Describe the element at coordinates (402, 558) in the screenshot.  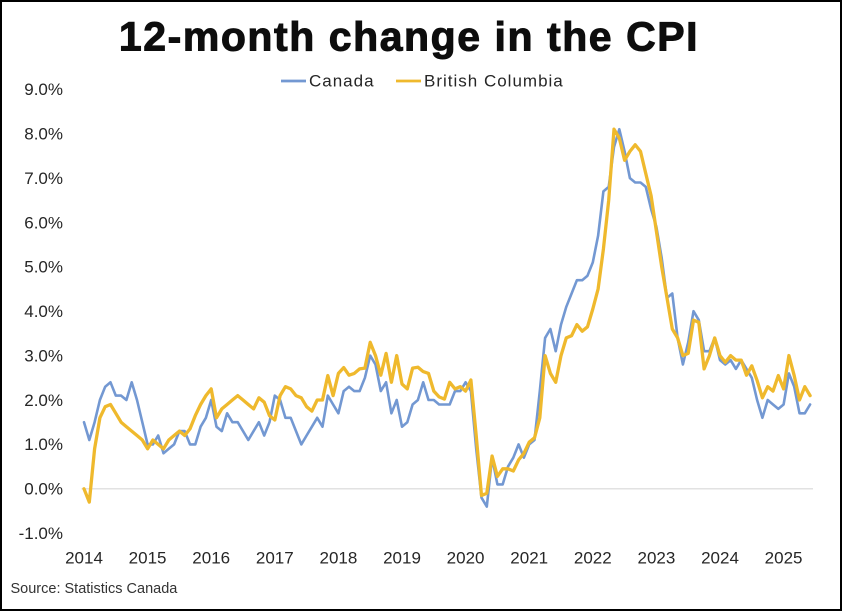
I see `svg-text: 2019` at that location.